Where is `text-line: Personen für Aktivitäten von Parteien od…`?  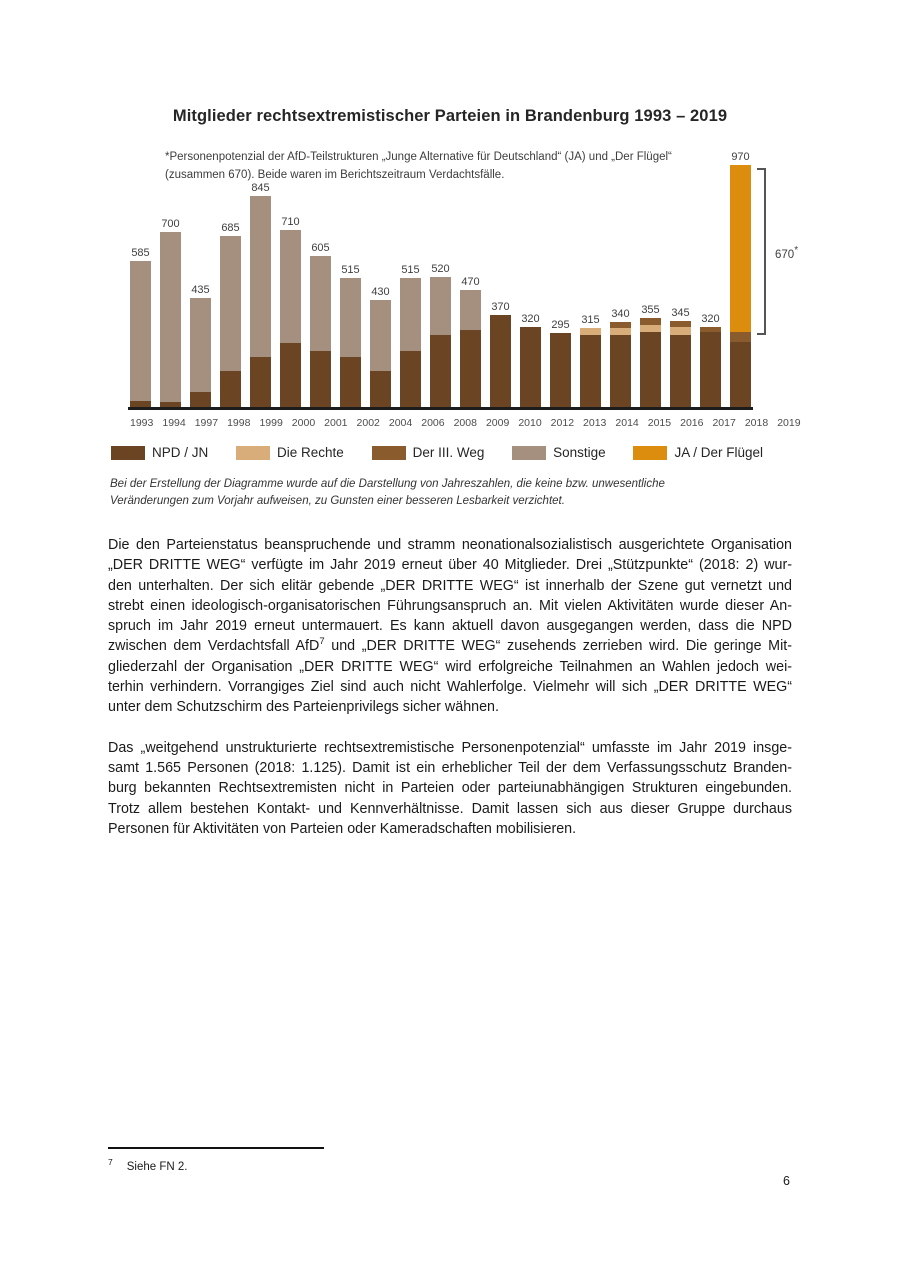 text-line: Personen für Aktivitäten von Parteien od… is located at coordinates (342, 828).